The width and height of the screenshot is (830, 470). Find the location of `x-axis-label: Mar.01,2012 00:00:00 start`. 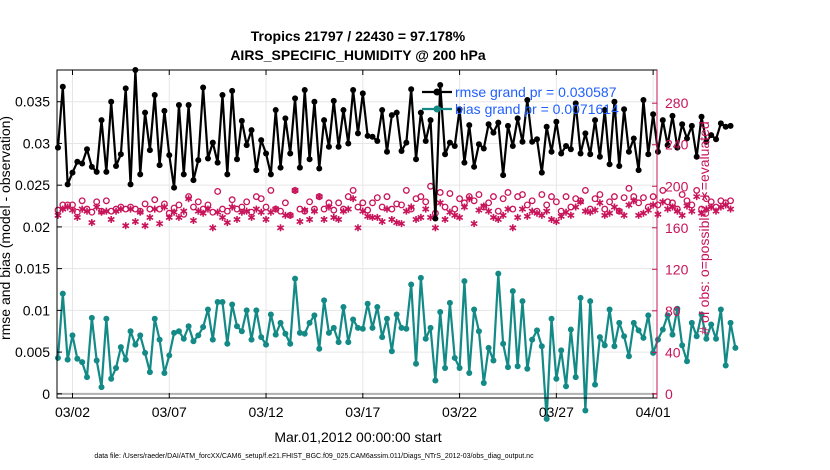

x-axis-label: Mar.01,2012 00:00:00 start is located at coordinates (357, 437).